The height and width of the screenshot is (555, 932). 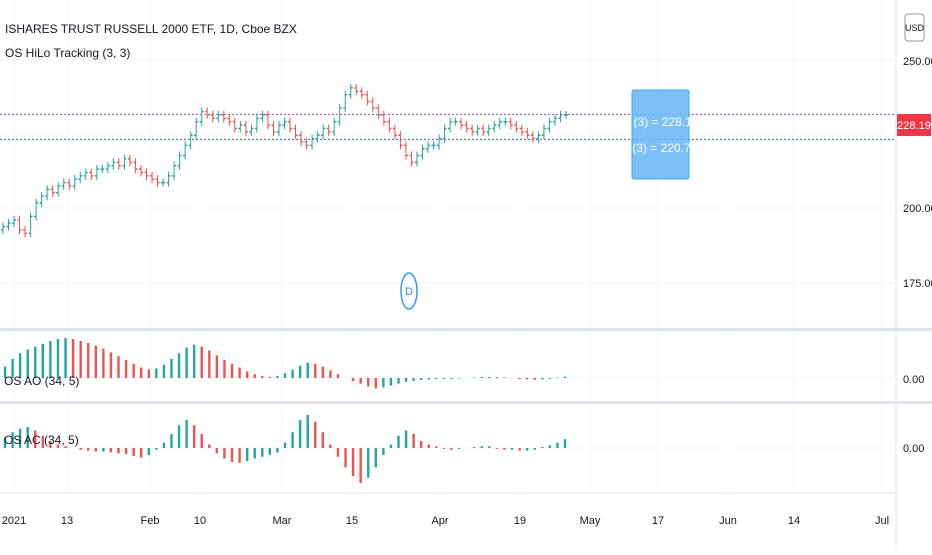 I want to click on dividend-marker: D, so click(x=409, y=291).